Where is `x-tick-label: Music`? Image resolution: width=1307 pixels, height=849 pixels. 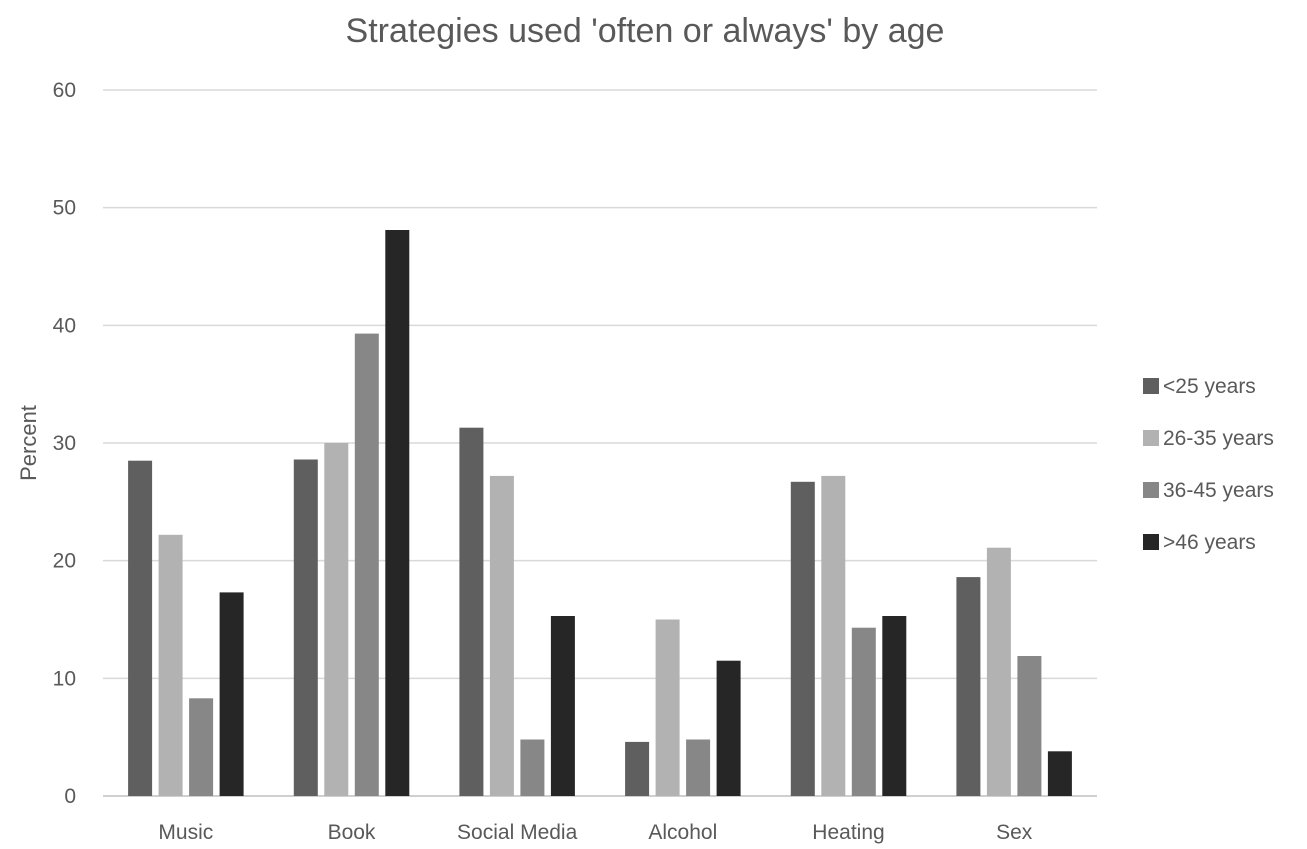
x-tick-label: Music is located at coordinates (185, 832).